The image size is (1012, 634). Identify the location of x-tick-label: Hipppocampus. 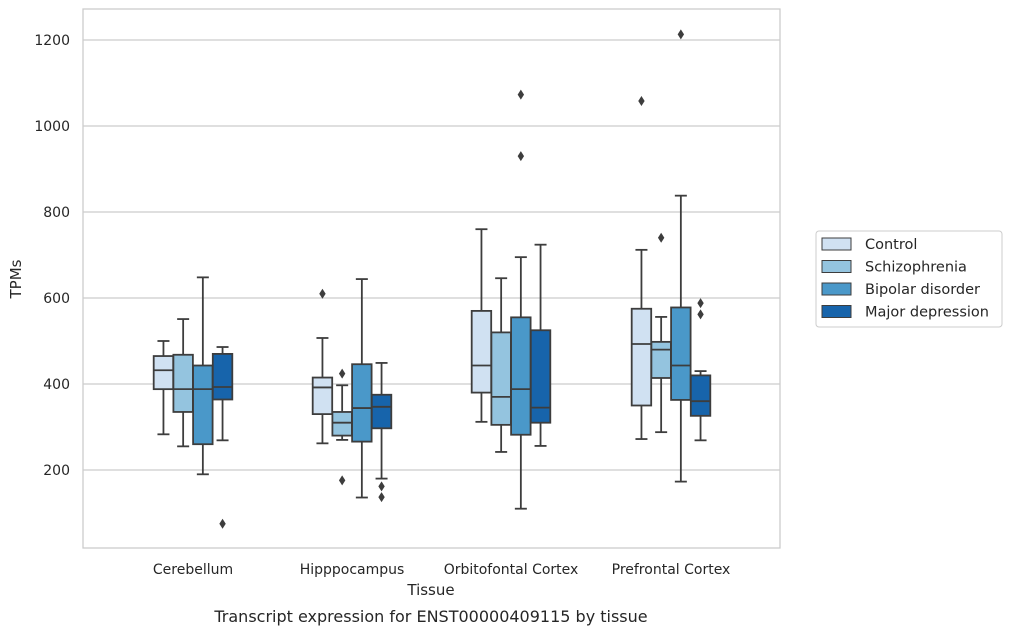
(352, 570).